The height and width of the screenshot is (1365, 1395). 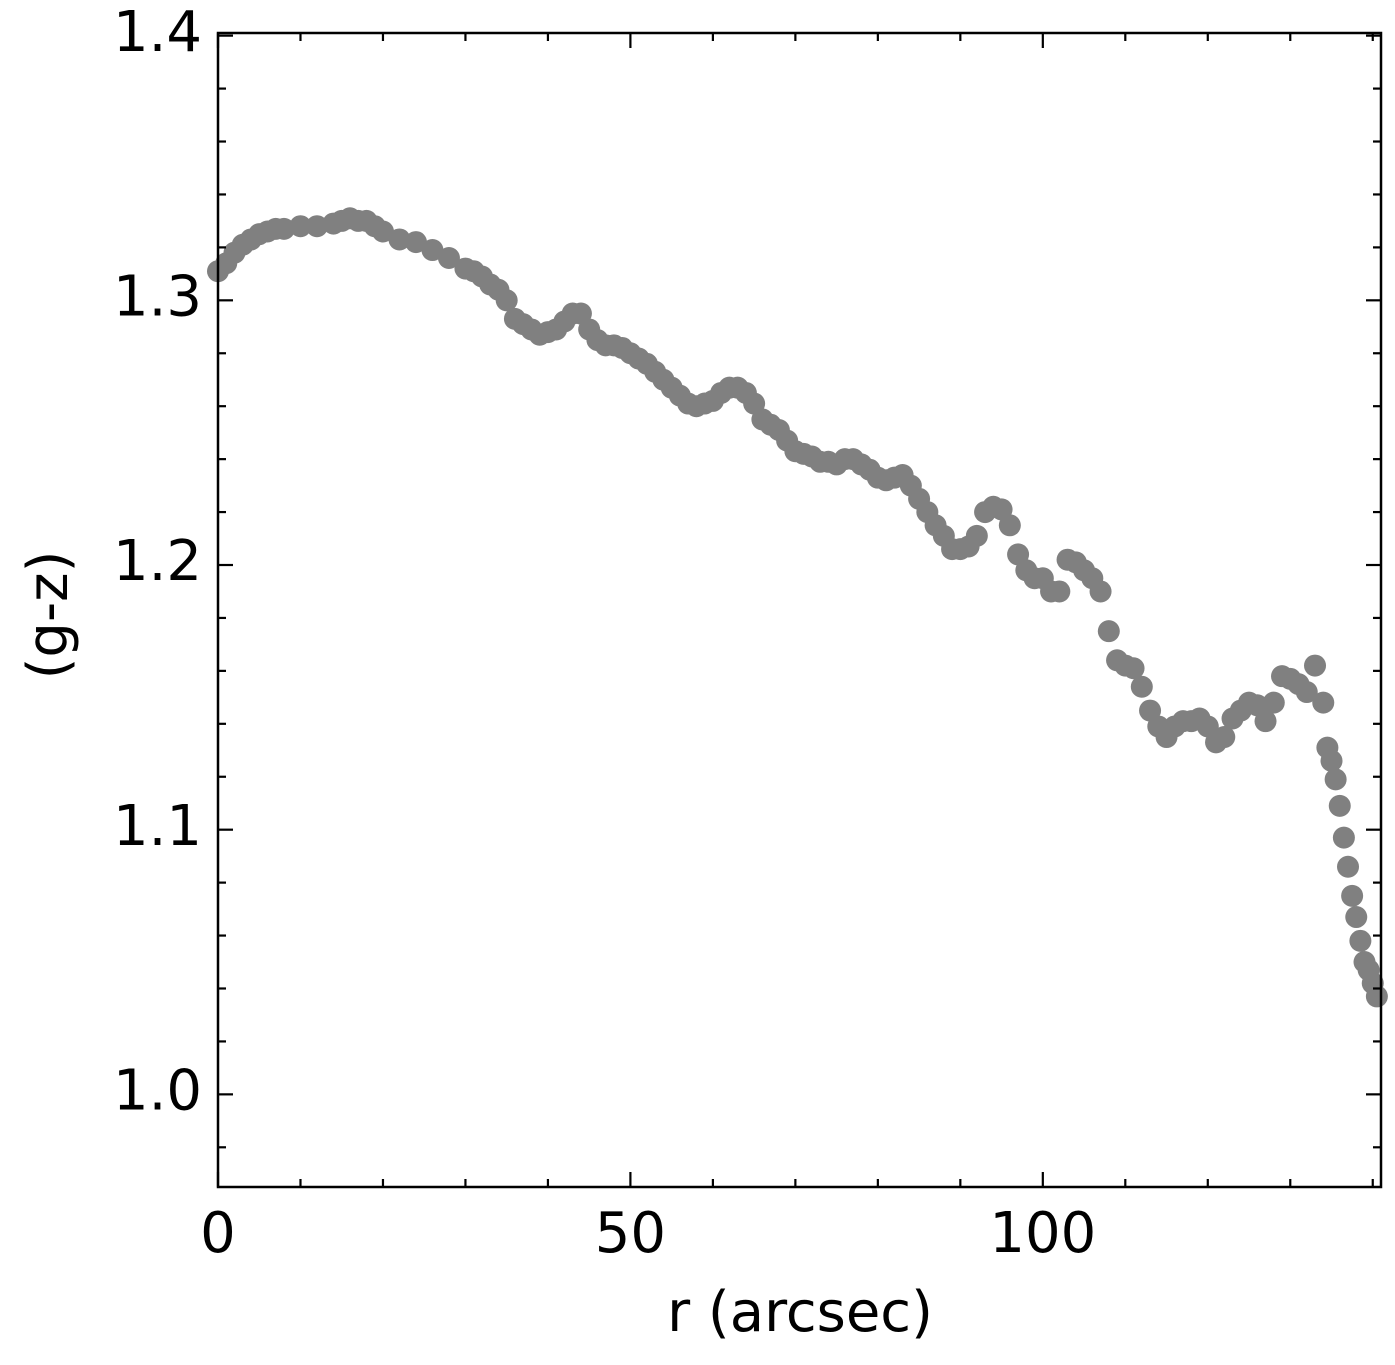 I want to click on x-tick-label: 50, so click(x=630, y=1233).